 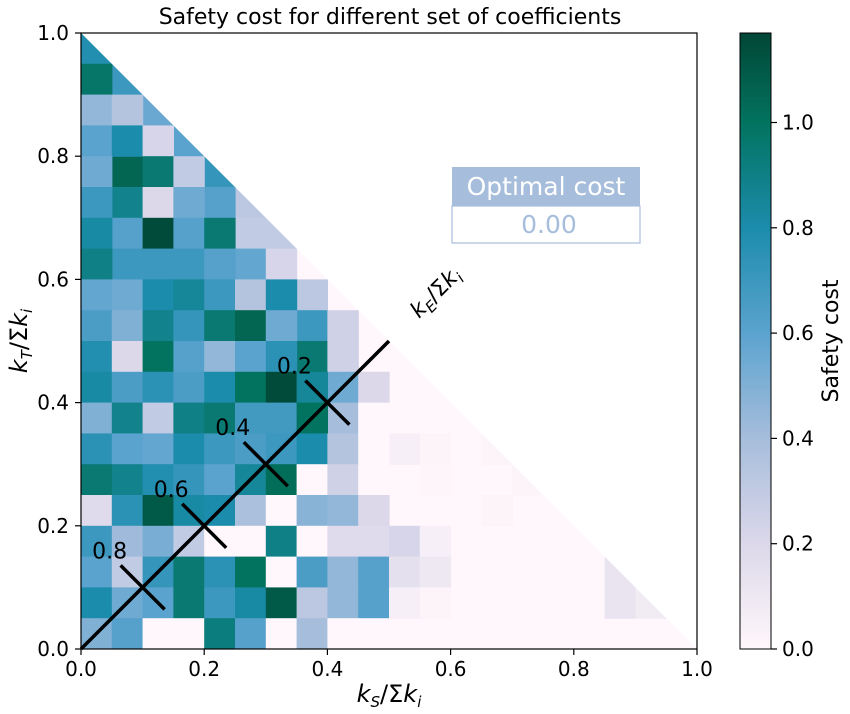 What do you see at coordinates (109, 551) in the screenshot?
I see `diagonal-tick-label: 0.8` at bounding box center [109, 551].